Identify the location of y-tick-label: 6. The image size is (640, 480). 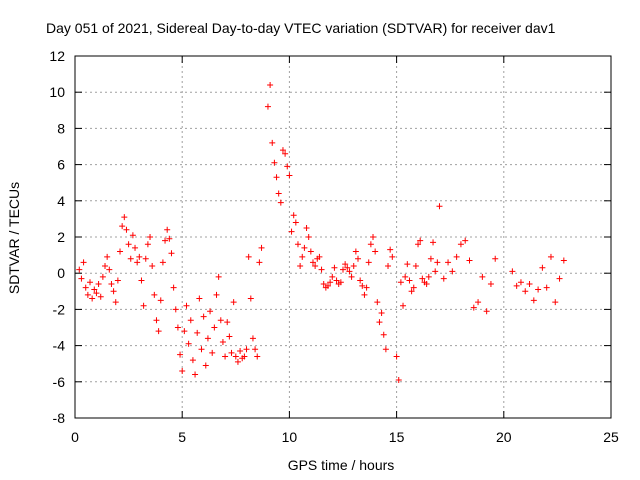
(61, 165).